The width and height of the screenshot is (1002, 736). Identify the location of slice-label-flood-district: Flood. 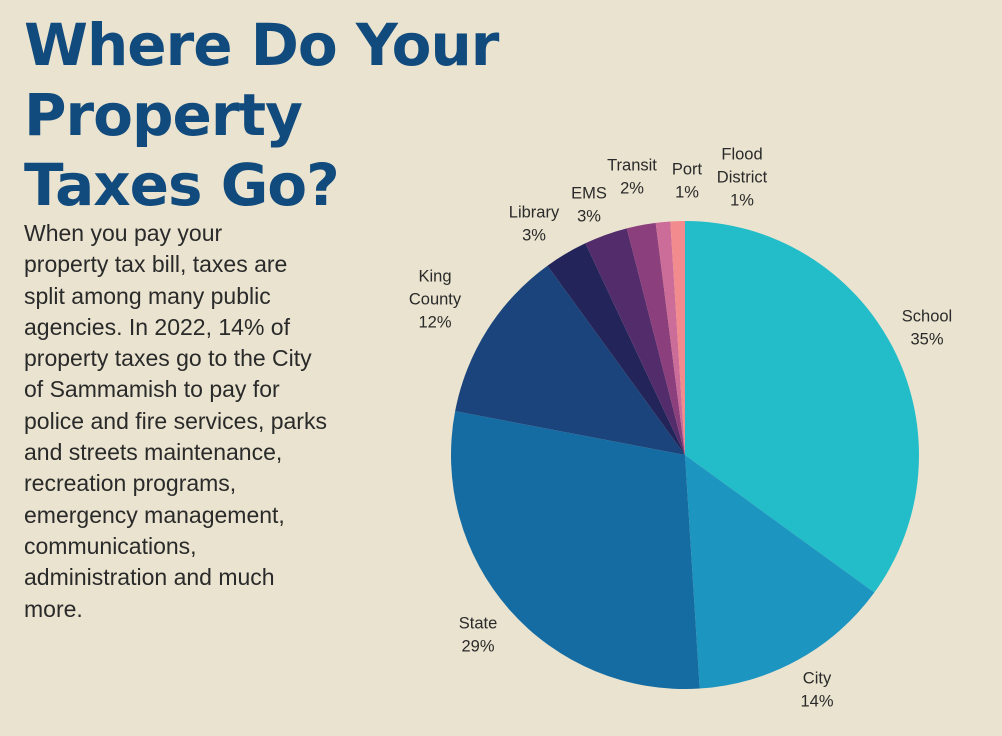
(741, 154).